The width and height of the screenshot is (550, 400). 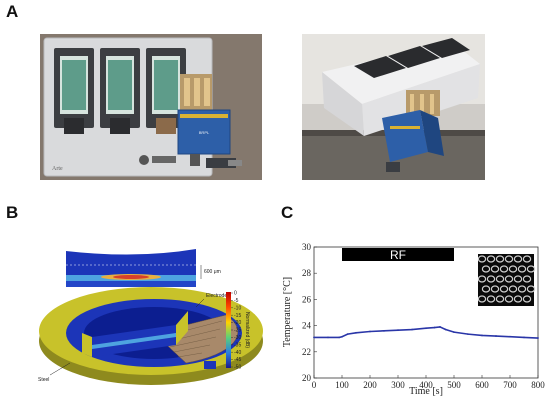 I want to click on panel-label-a: A, so click(x=12, y=11).